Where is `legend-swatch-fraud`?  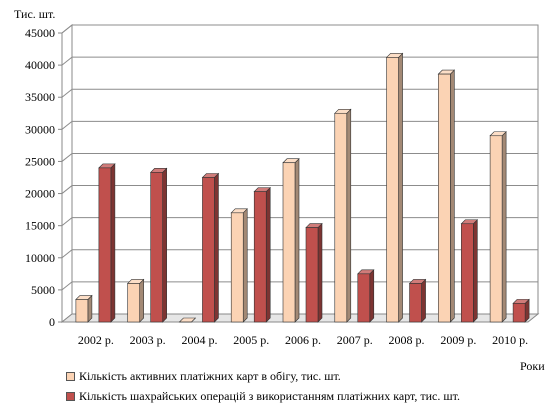
legend-swatch-fraud is located at coordinates (70, 396).